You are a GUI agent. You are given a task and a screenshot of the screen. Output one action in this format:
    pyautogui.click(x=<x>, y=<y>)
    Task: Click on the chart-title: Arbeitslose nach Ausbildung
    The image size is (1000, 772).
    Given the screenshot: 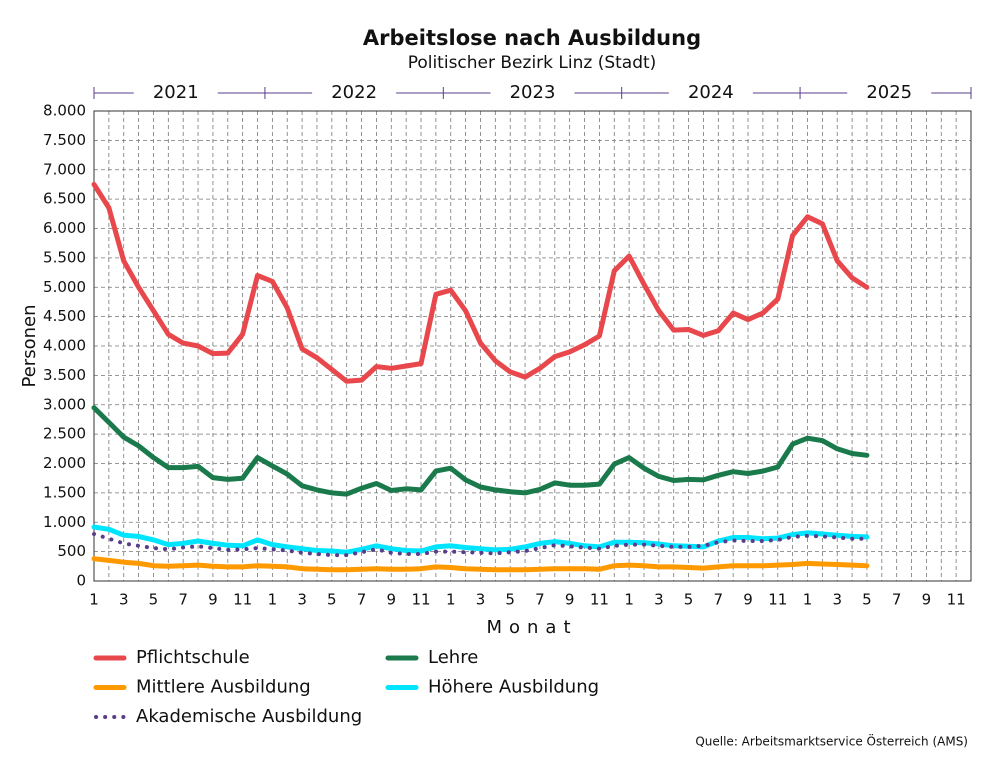 What is the action you would take?
    pyautogui.click(x=532, y=38)
    